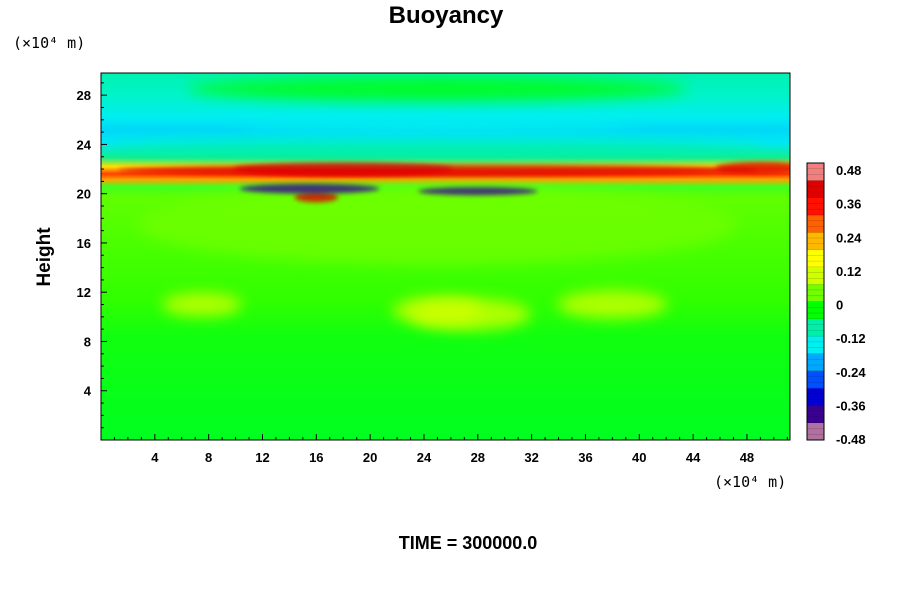  Describe the element at coordinates (88, 391) in the screenshot. I see `y-tick-label: 4` at that location.